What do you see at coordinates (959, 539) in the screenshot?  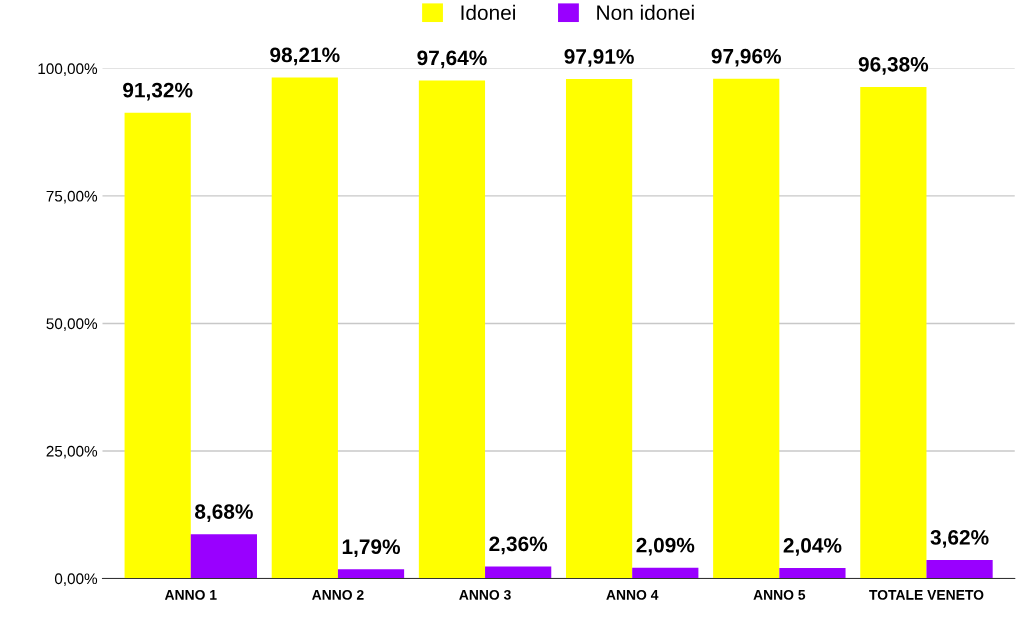 I see `data-label: 3,62%` at bounding box center [959, 539].